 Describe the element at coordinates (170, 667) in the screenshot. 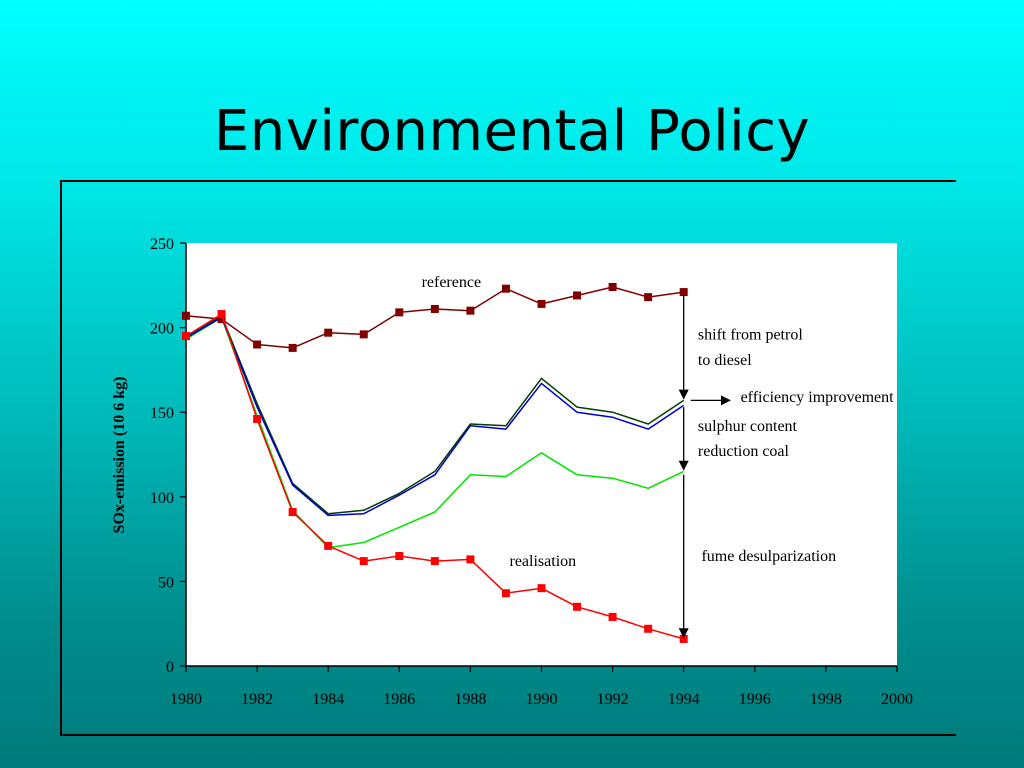

I see `y-tick-label: 0` at that location.